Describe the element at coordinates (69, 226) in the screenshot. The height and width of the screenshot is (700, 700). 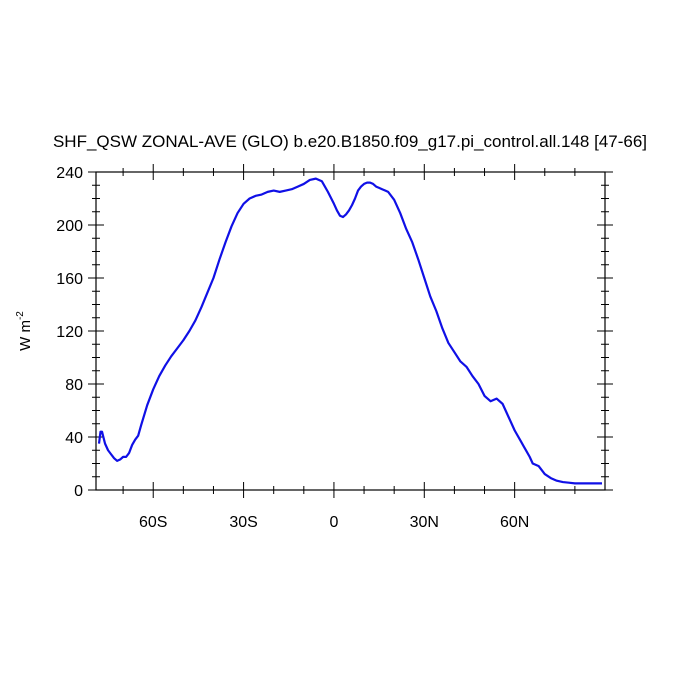
I see `y-tick-label: 200` at that location.